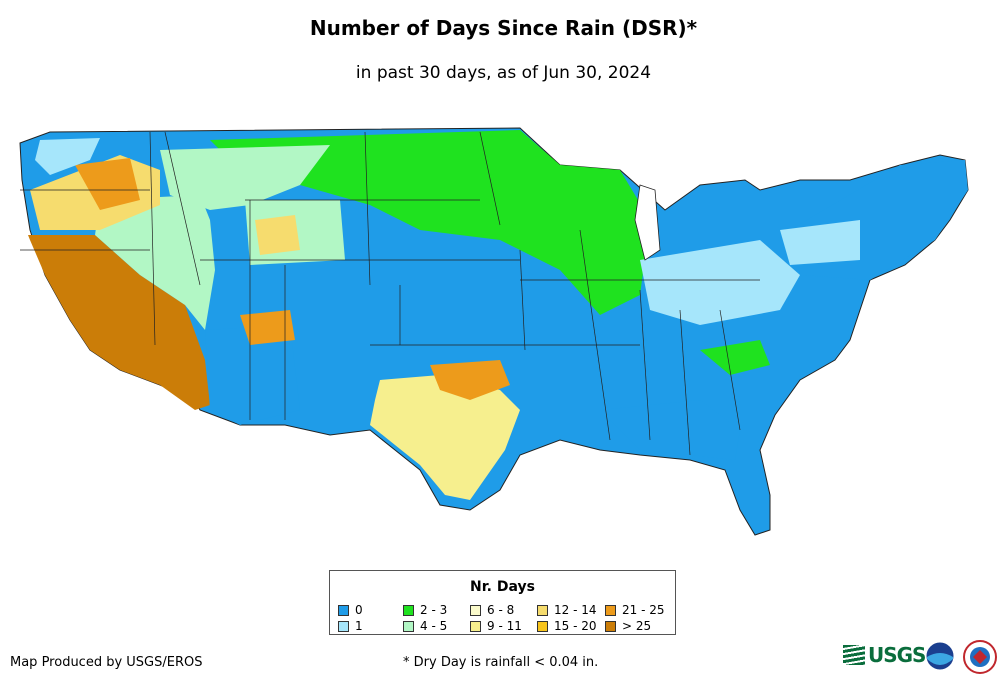 The height and width of the screenshot is (691, 1007). Describe the element at coordinates (897, 655) in the screenshot. I see `usgs-logo-text: USGS` at that location.